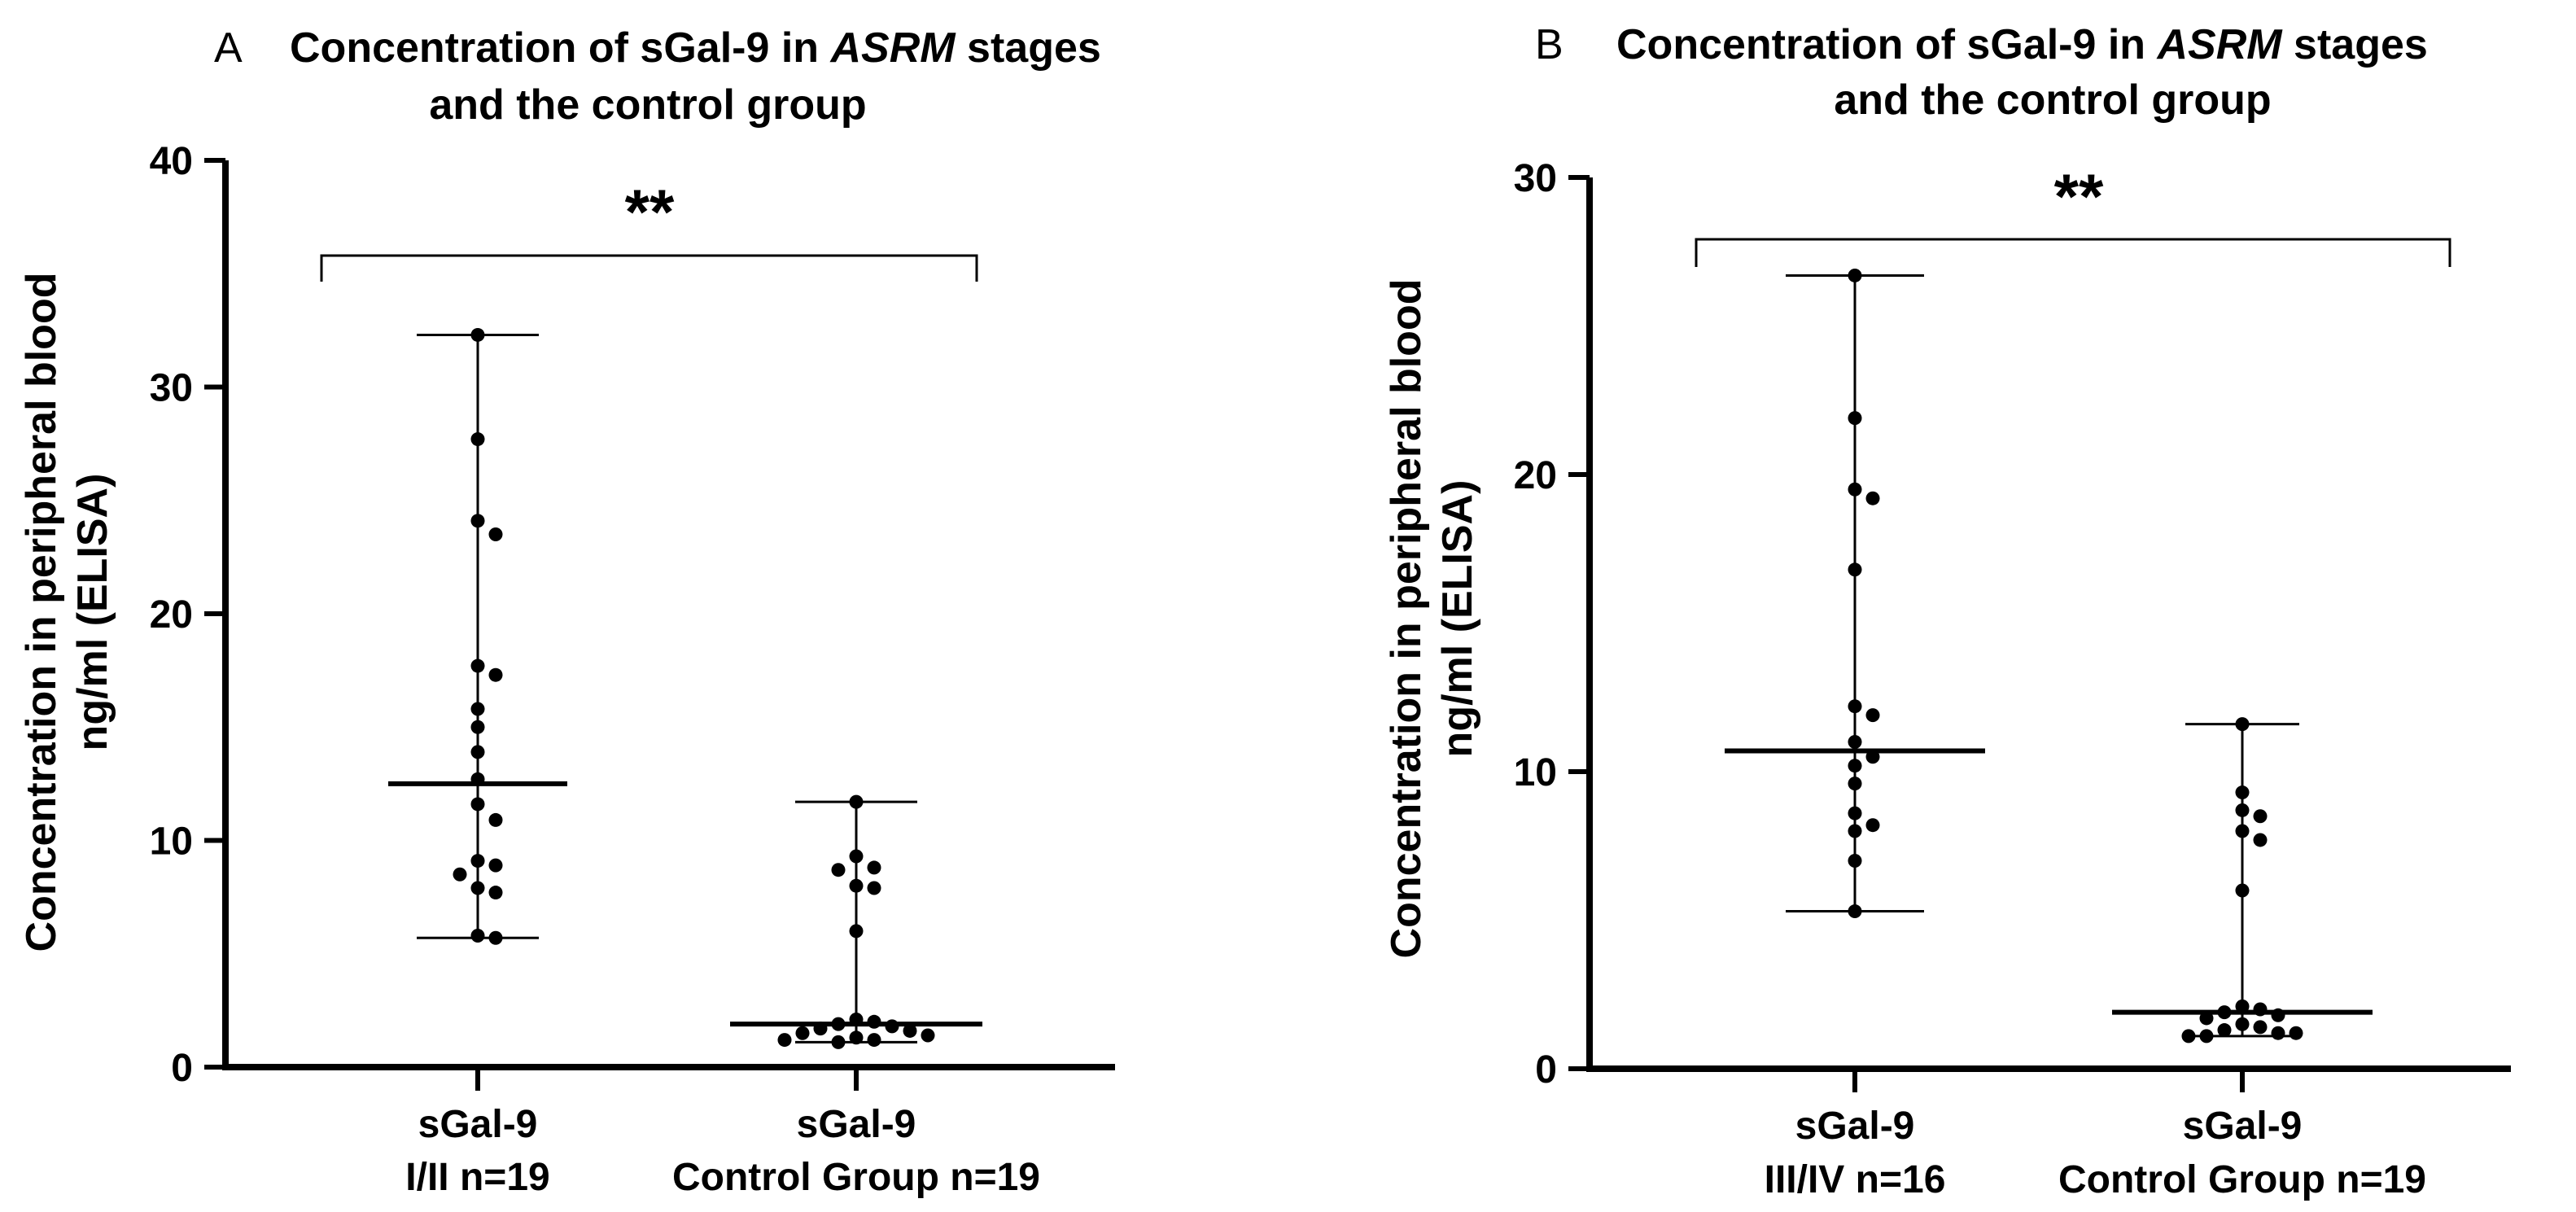  I want to click on panel-a-significance-stars: **, so click(650, 211).